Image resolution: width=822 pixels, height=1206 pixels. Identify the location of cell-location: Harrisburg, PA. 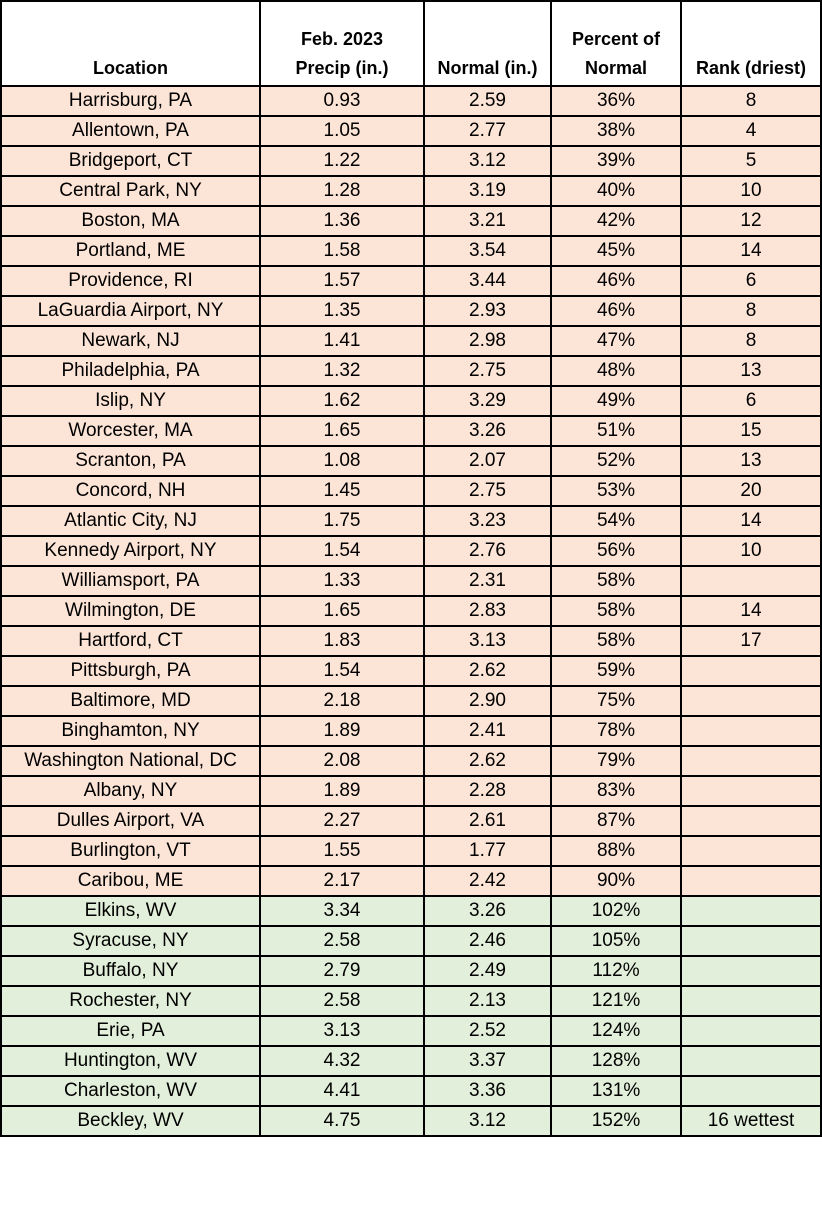
(130, 101).